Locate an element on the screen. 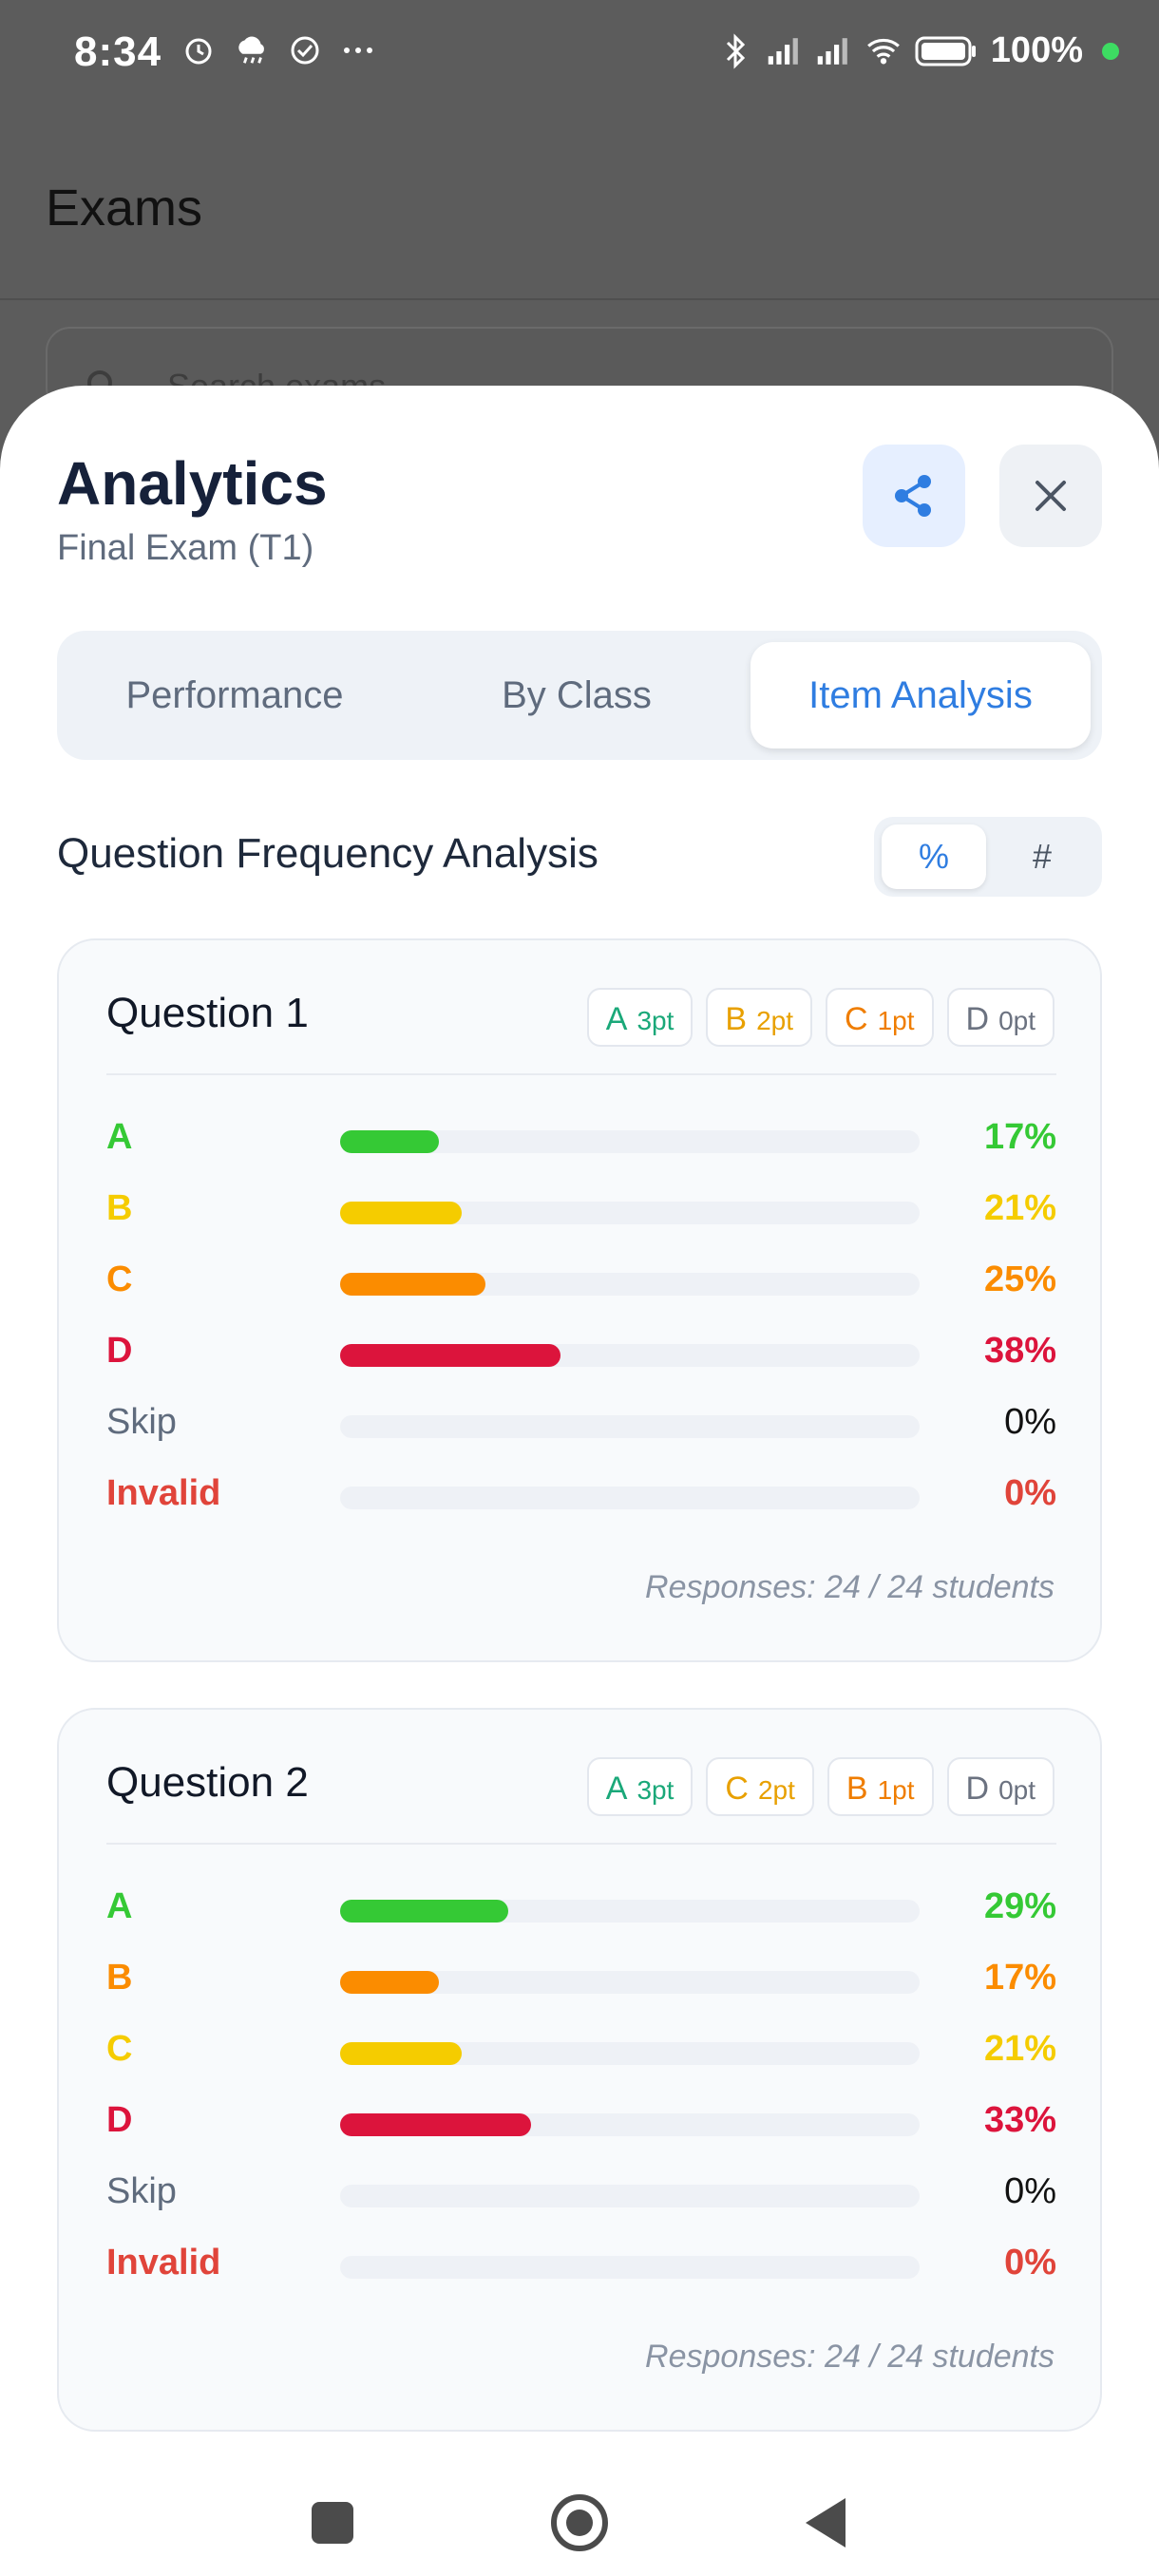 The height and width of the screenshot is (2576, 1159). answer-key-chips: A 3pt C 2pt B 1pt D 0pt is located at coordinates (820, 1786).